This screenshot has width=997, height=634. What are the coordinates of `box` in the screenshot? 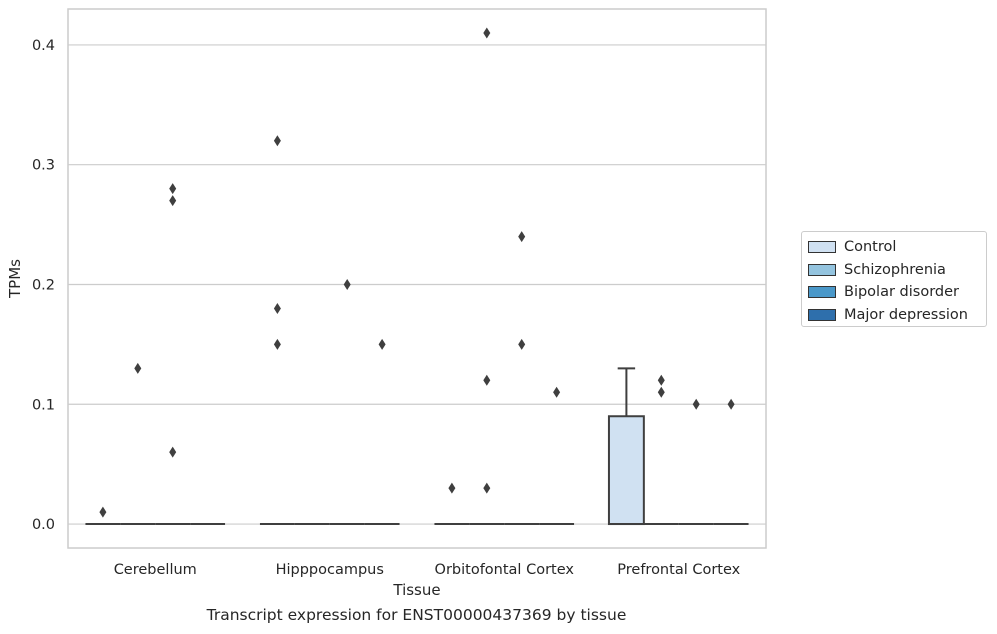 It's located at (626, 470).